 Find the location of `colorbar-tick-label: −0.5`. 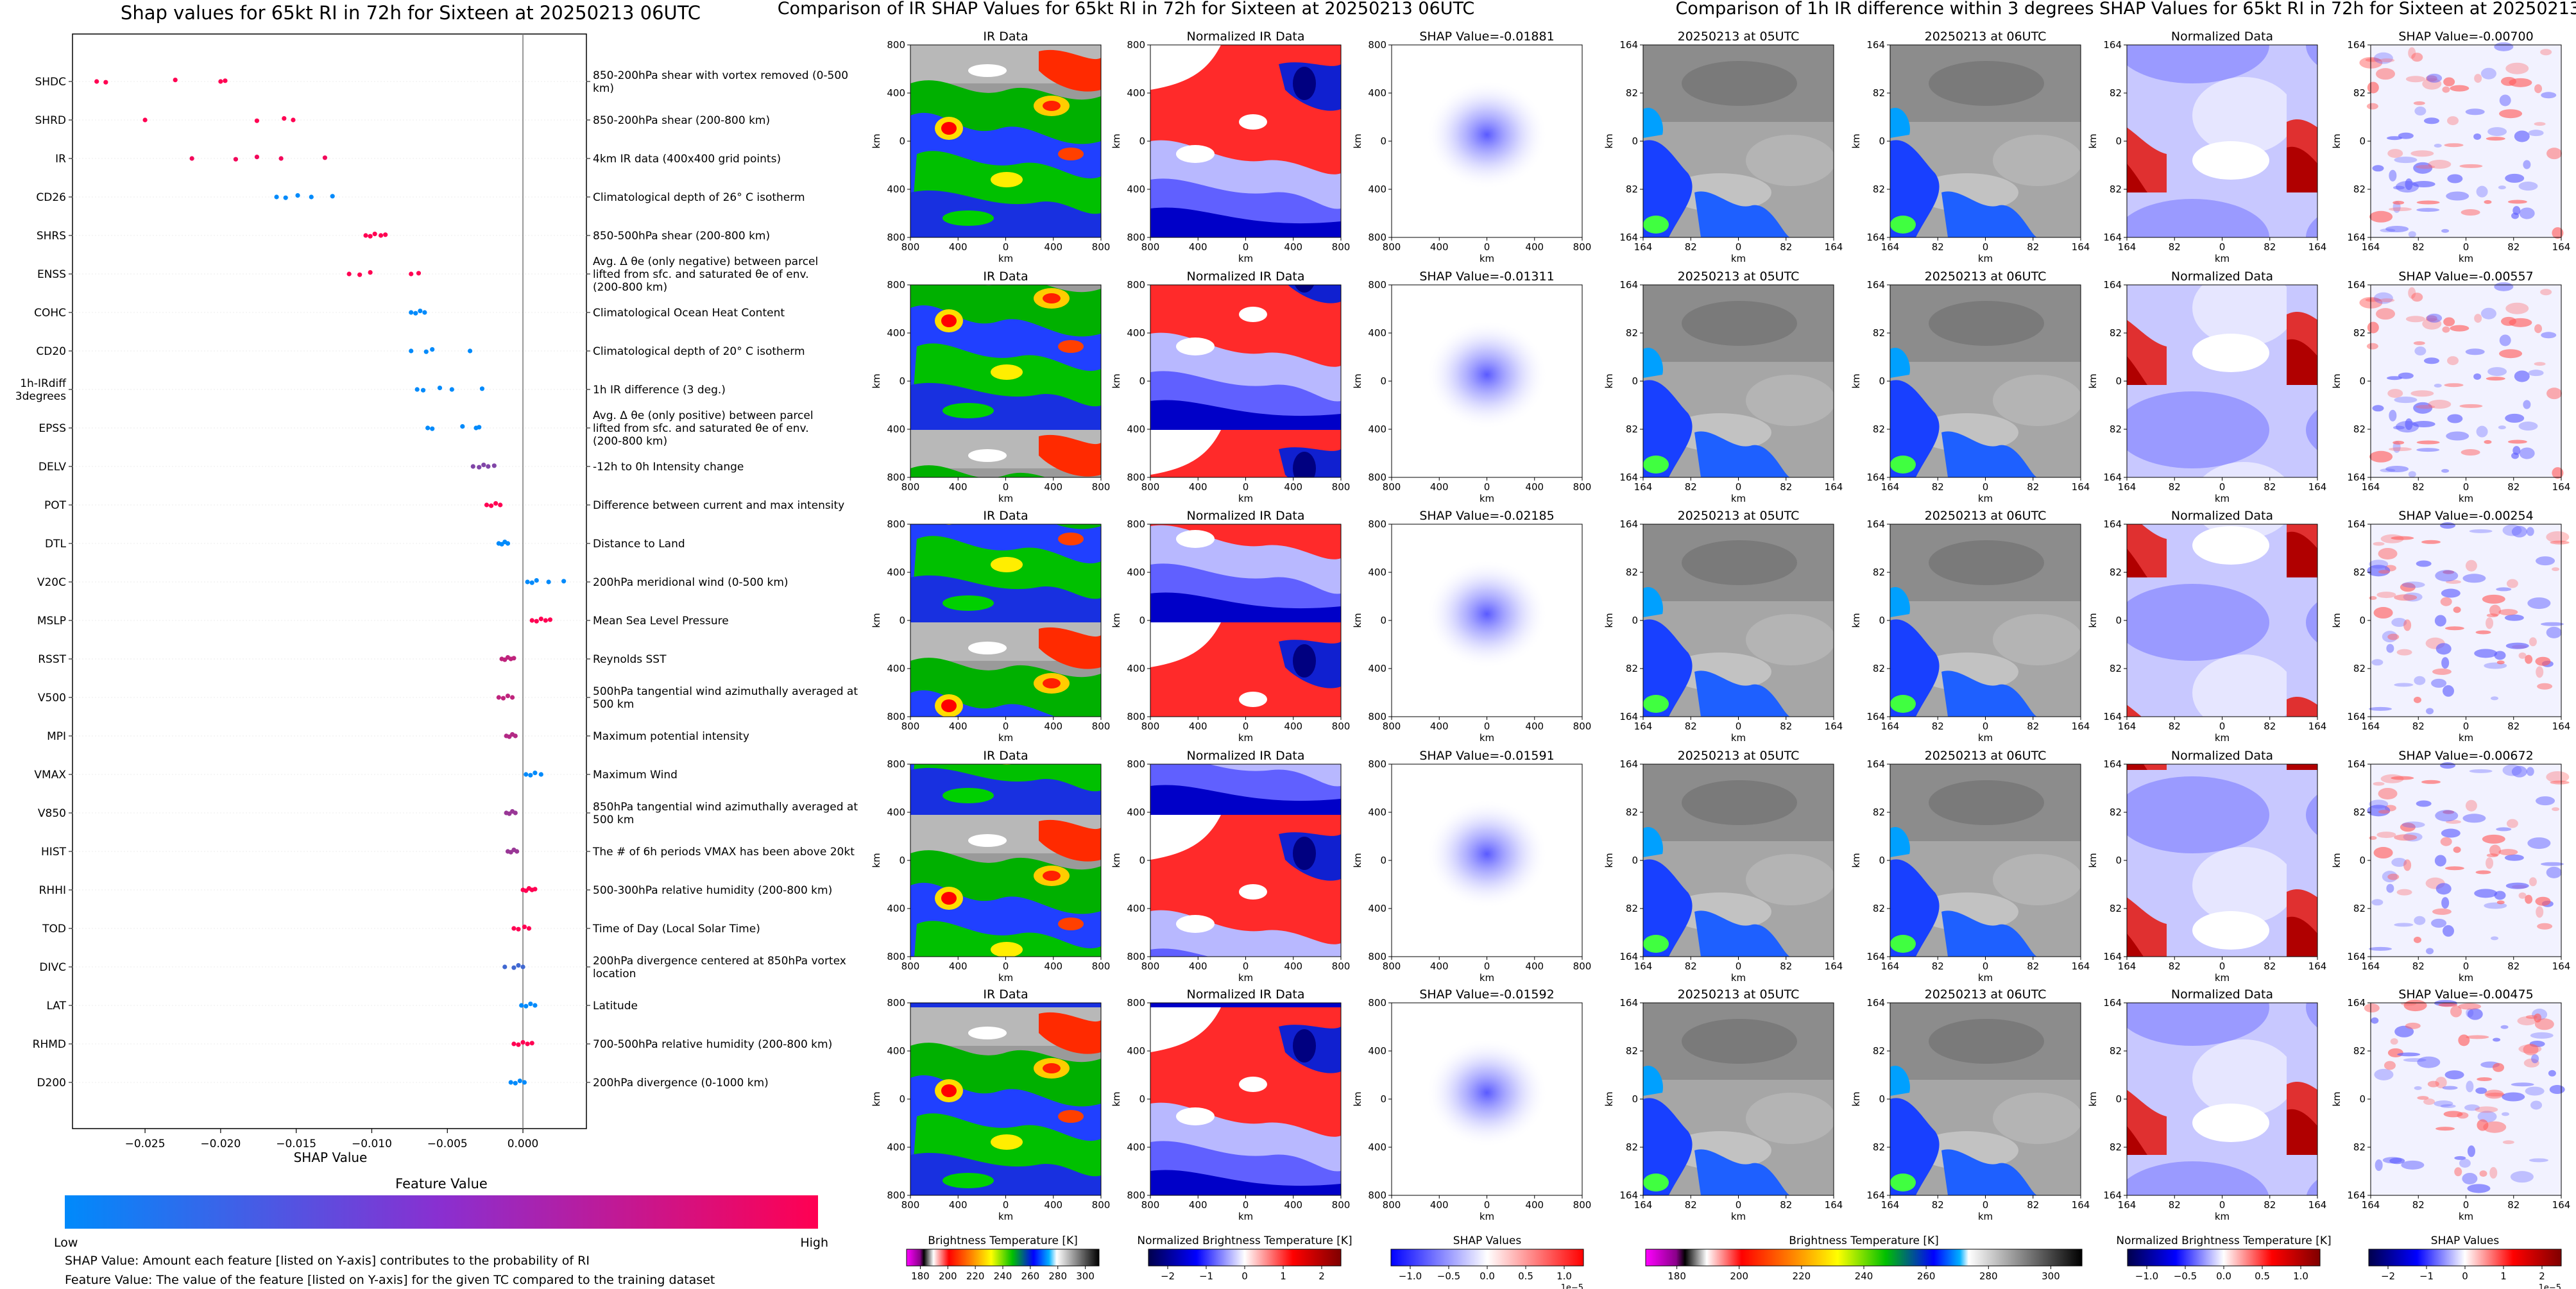

colorbar-tick-label: −0.5 is located at coordinates (1449, 1276).